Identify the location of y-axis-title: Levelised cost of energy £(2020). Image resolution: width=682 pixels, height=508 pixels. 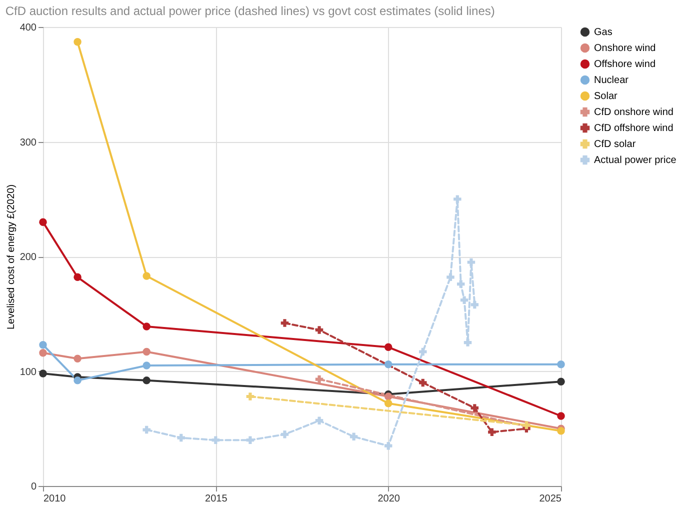
(11, 257).